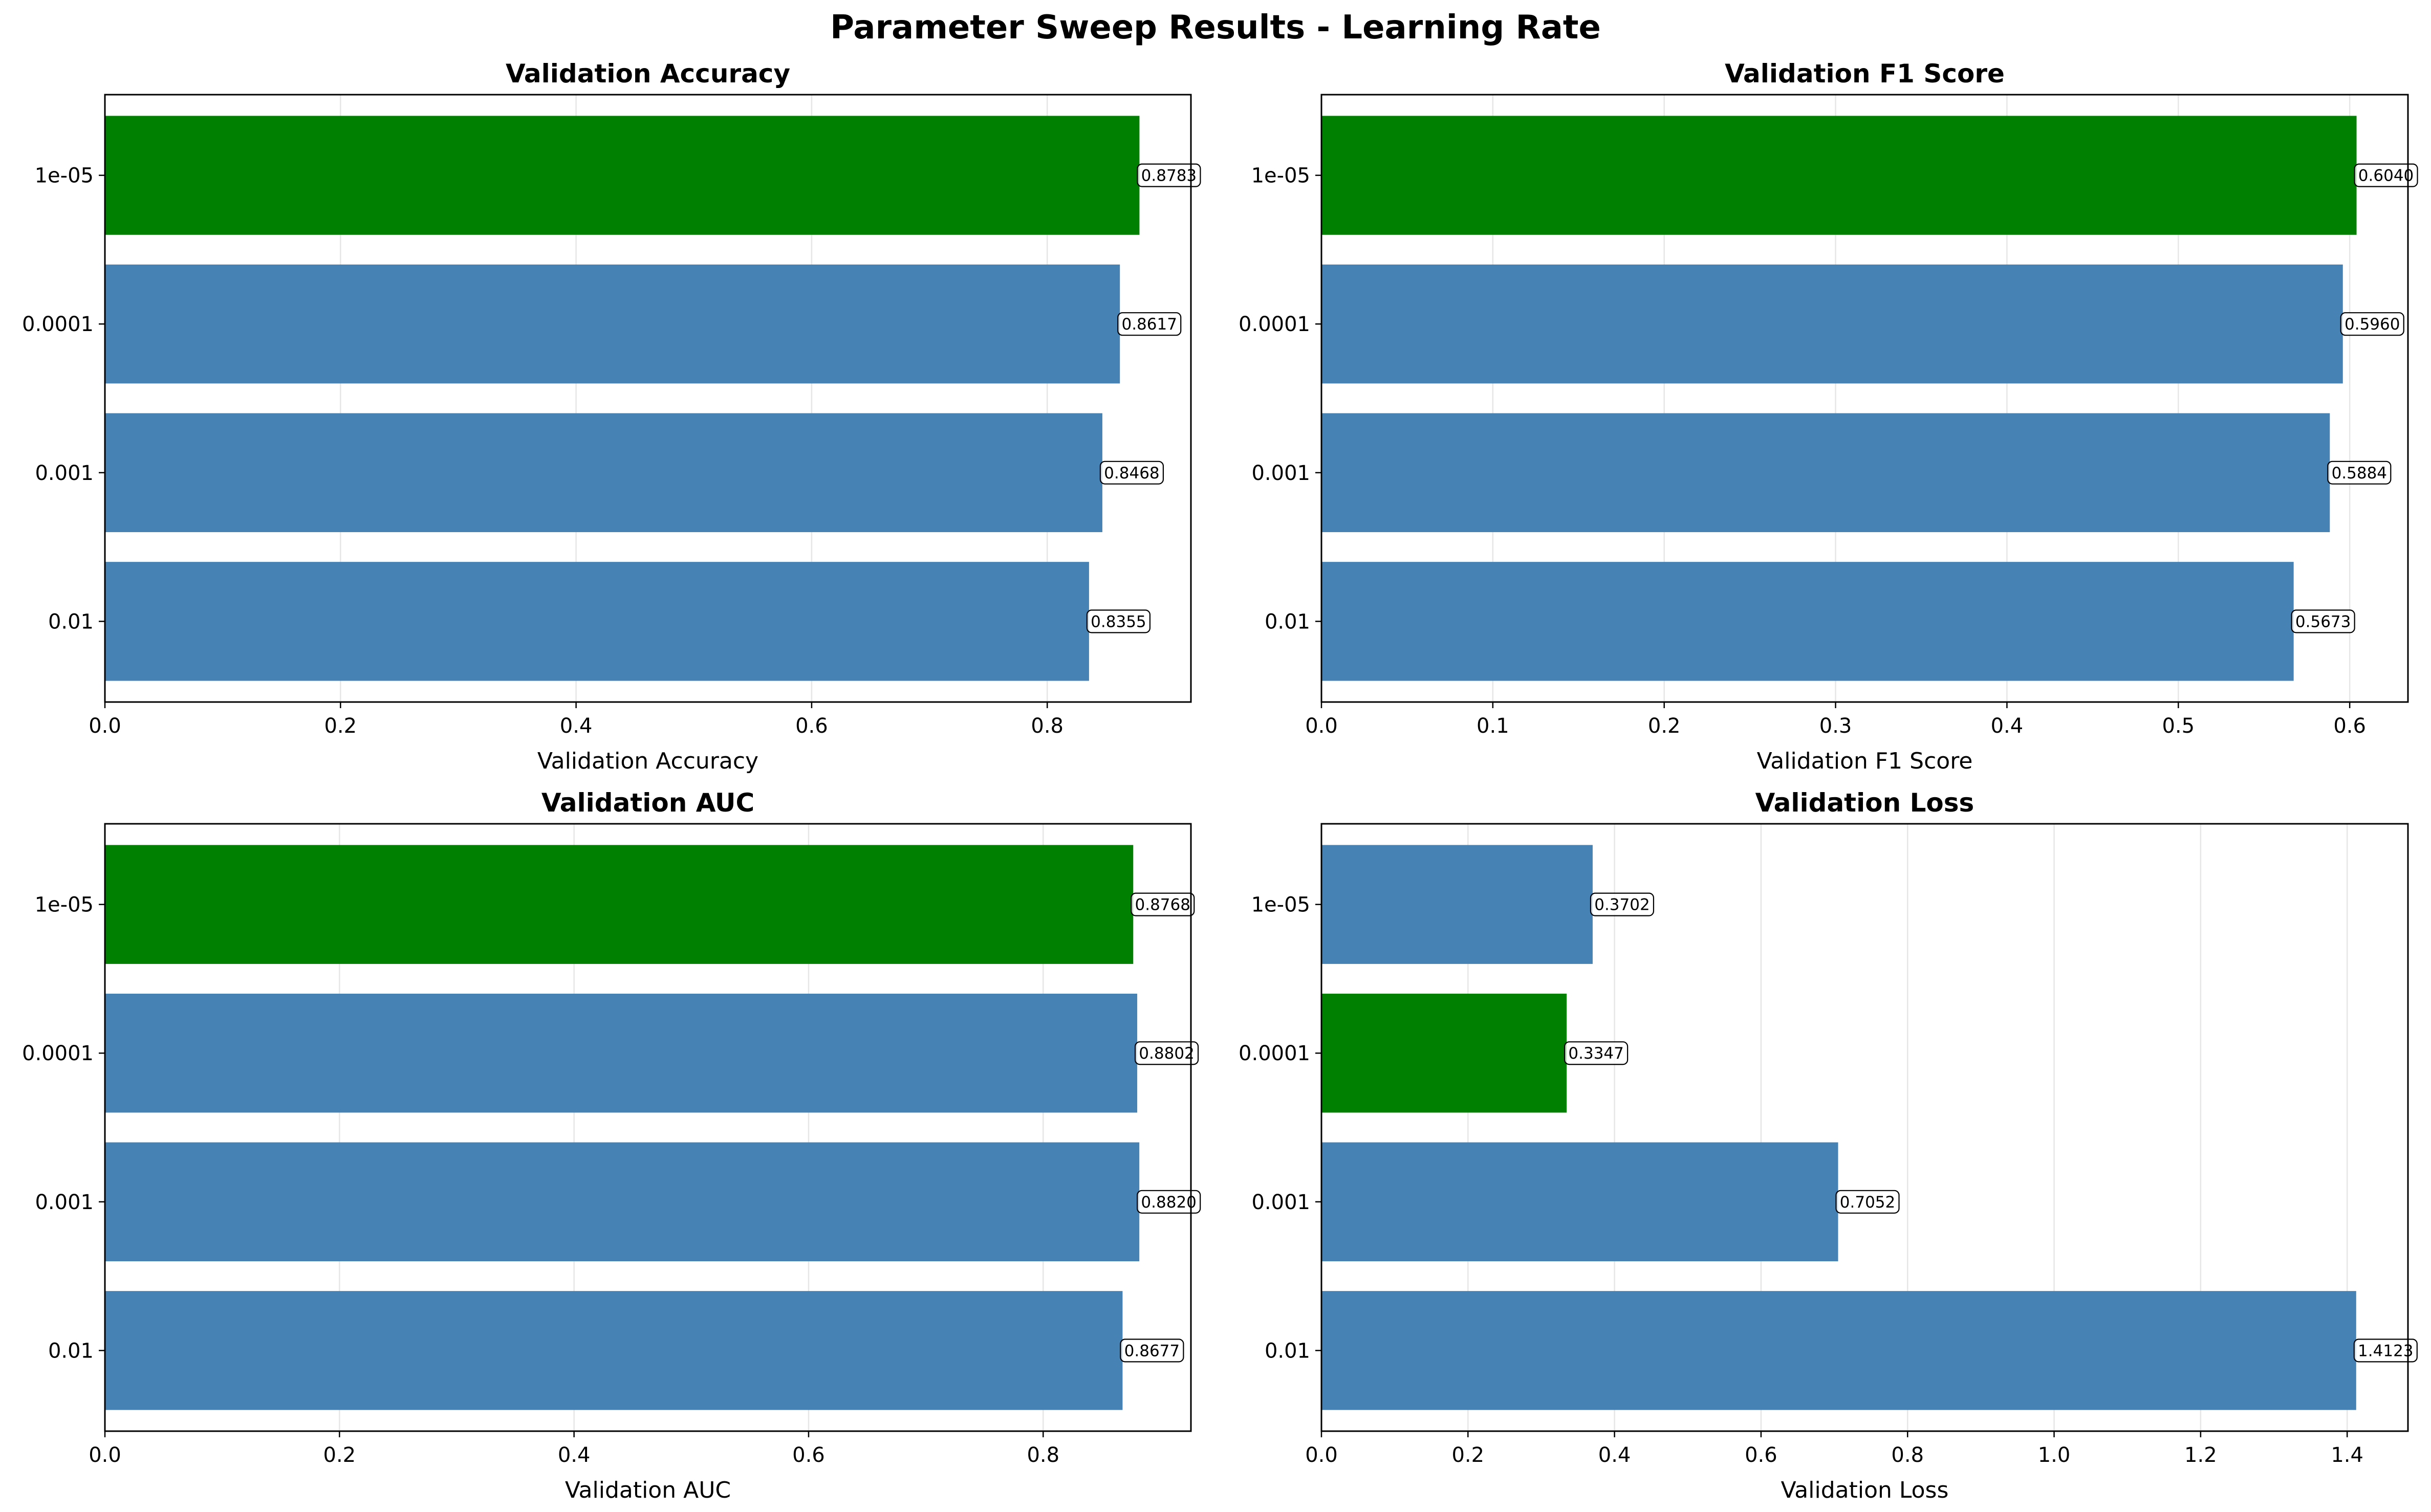  I want to click on validation-accuracy-value-label-0-01: 0.8355, so click(1118, 621).